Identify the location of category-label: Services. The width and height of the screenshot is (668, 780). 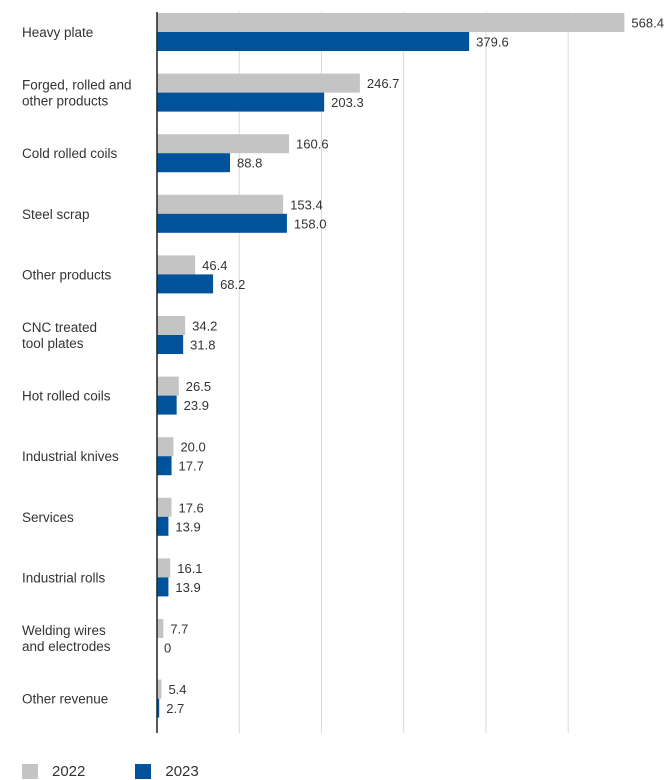
(48, 517).